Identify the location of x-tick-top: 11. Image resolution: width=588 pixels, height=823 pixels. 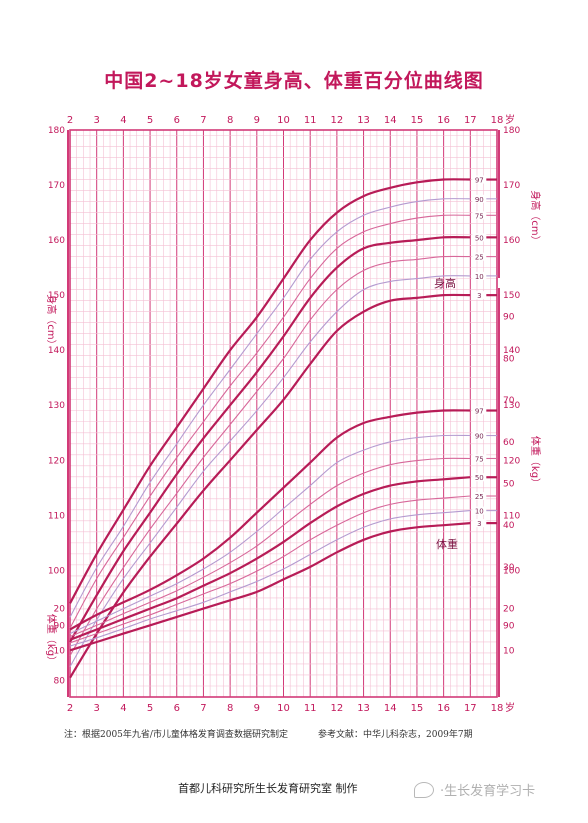
(310, 120).